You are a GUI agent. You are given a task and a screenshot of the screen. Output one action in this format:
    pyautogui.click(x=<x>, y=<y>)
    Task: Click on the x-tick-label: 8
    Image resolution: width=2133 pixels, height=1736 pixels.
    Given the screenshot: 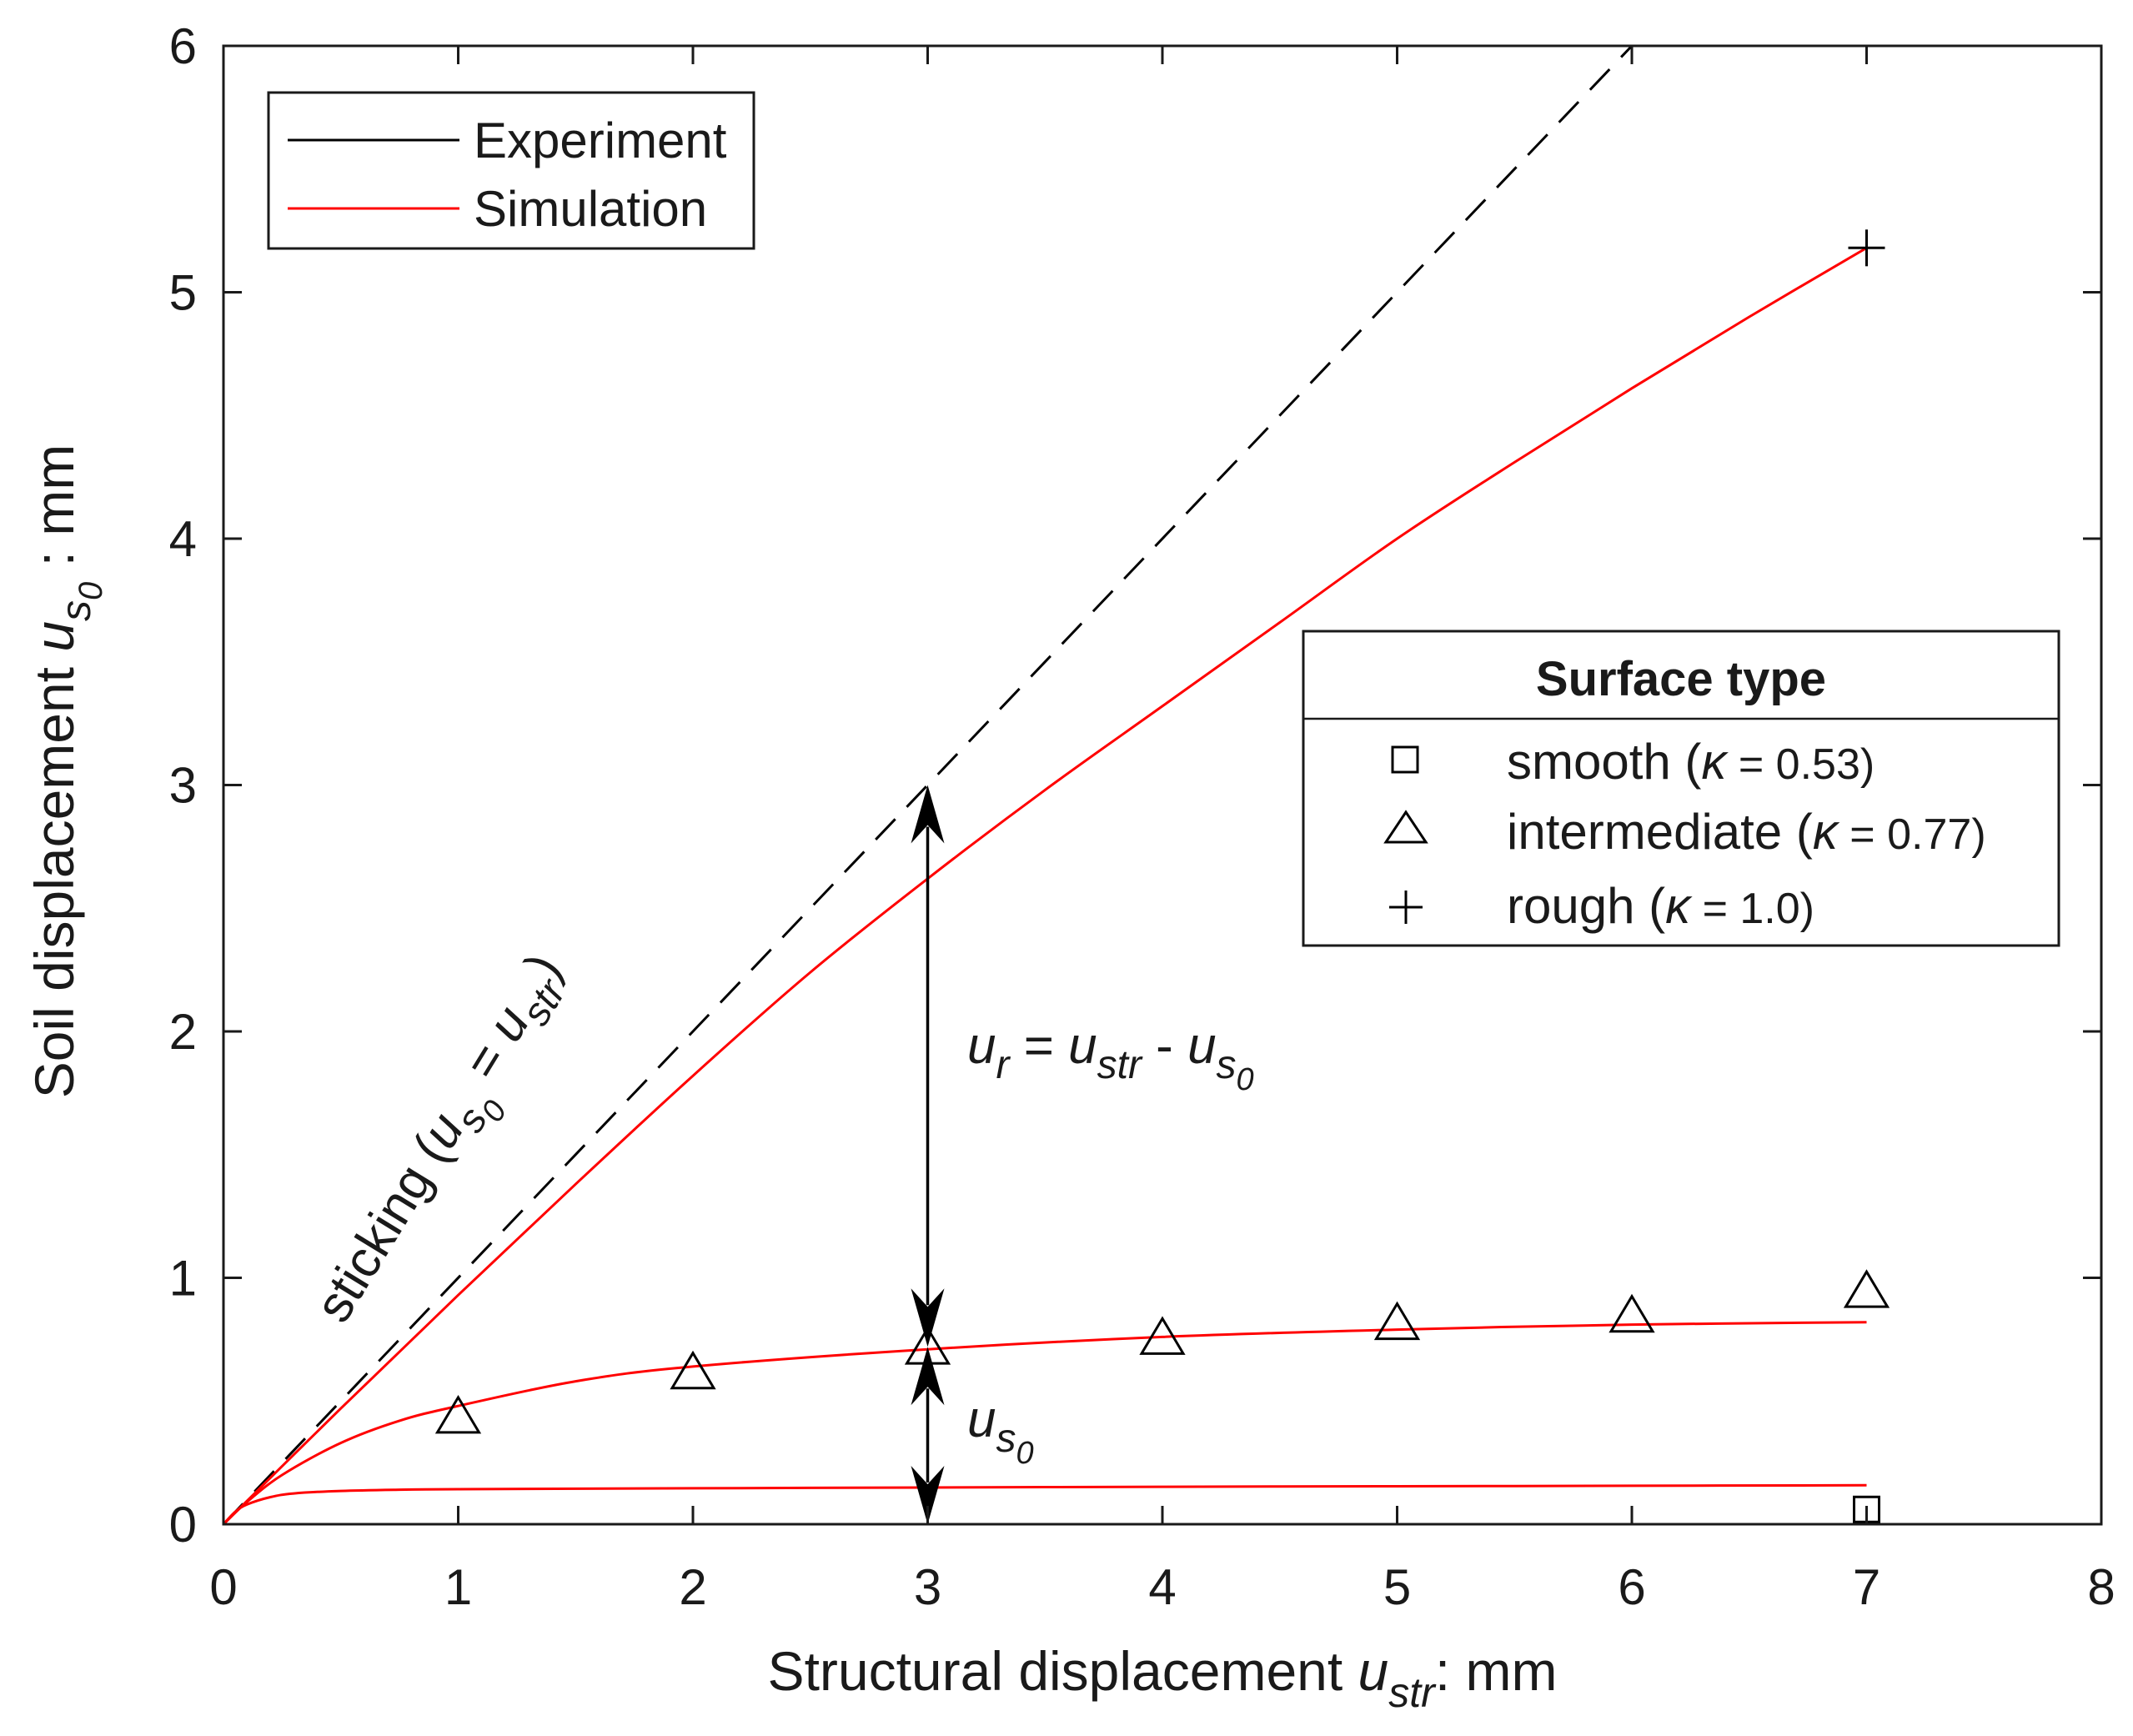 What is the action you would take?
    pyautogui.click(x=2101, y=1587)
    